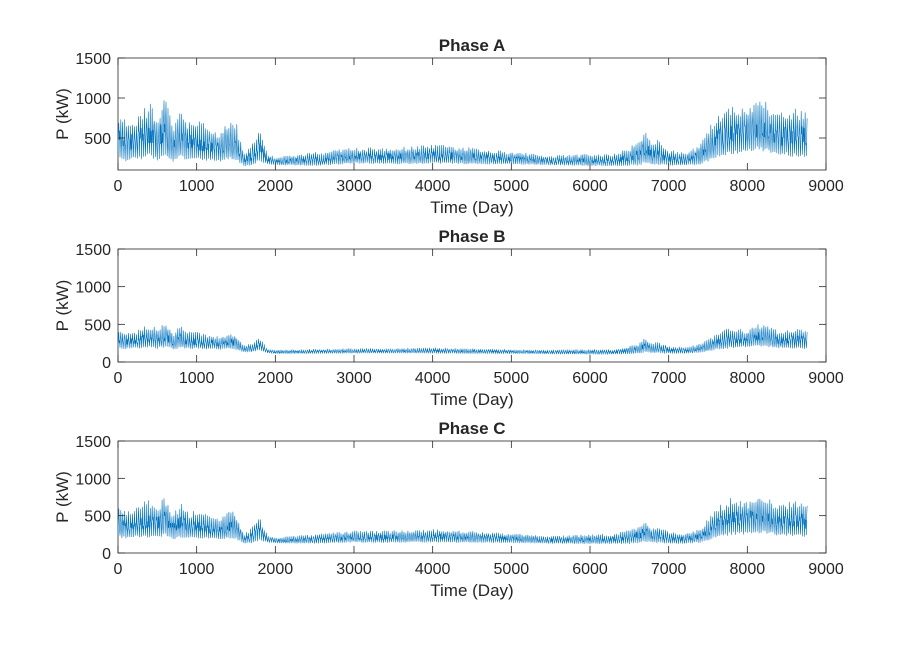  What do you see at coordinates (471, 236) in the screenshot?
I see `subplot-title: Phase B` at bounding box center [471, 236].